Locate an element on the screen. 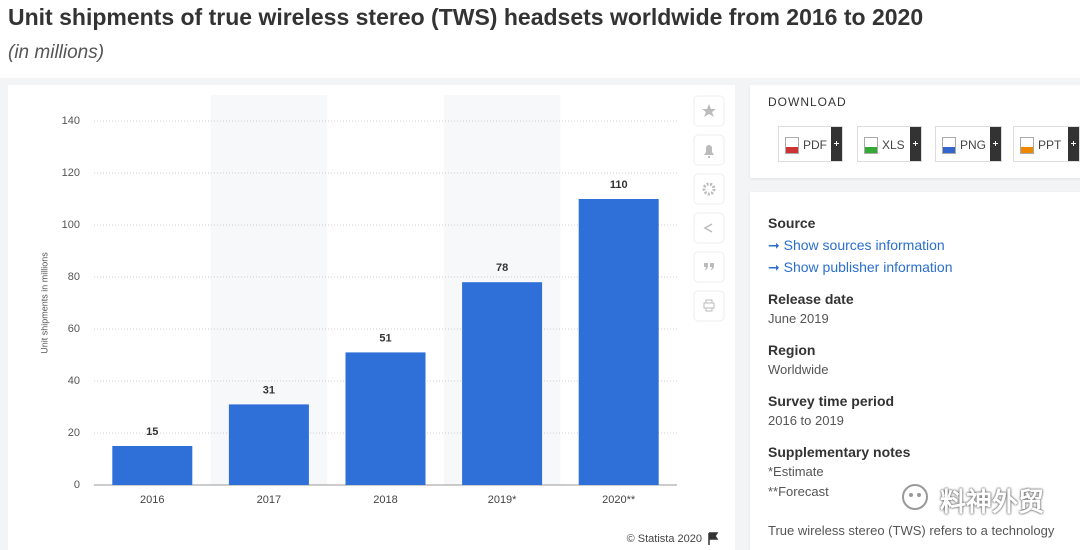 This screenshot has width=1080, height=550. wechat-icon is located at coordinates (915, 497).